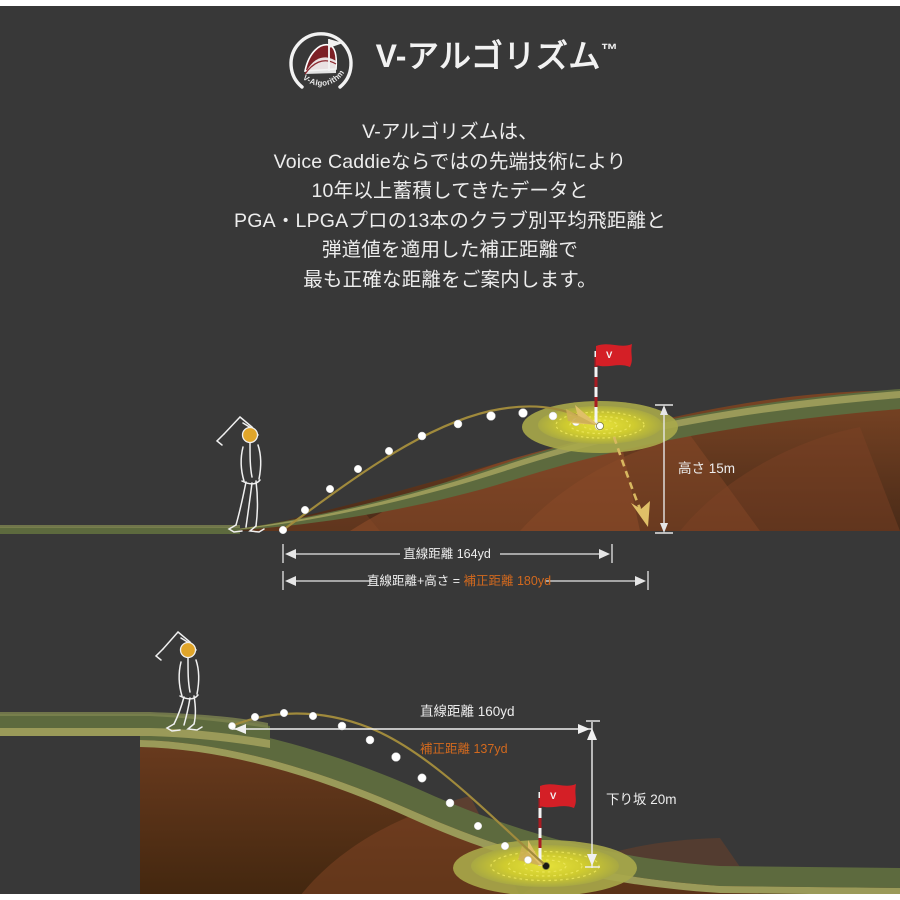  Describe the element at coordinates (609, 50) in the screenshot. I see `trademark-symbol: ™` at that location.